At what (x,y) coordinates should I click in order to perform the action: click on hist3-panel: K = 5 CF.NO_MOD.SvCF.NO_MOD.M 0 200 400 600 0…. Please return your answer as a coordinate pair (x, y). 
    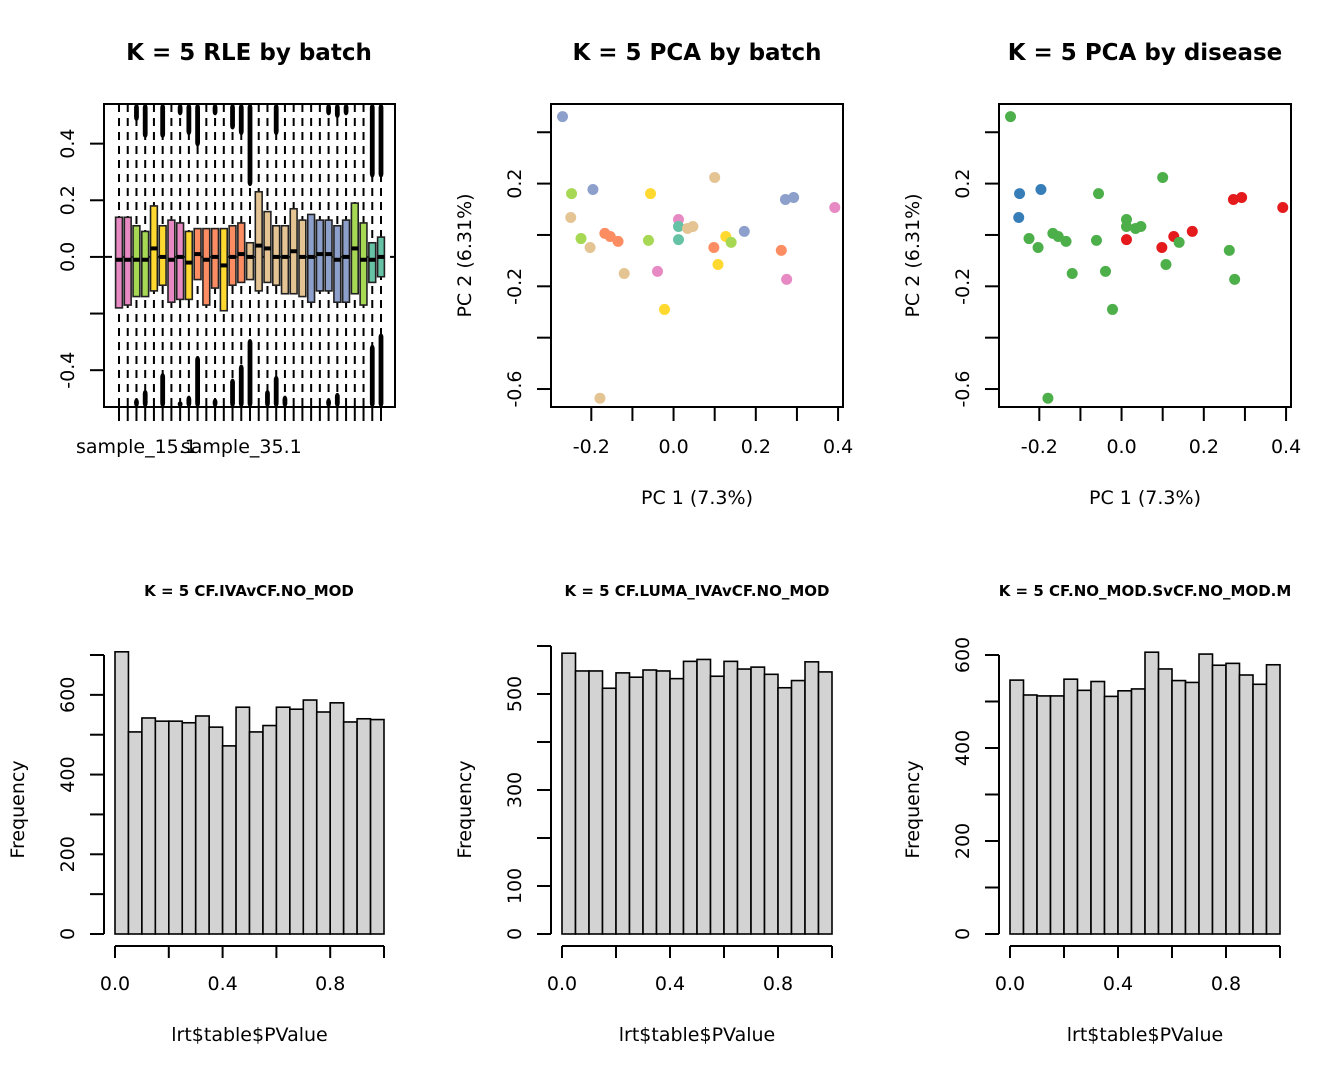
    Looking at the image, I should click on (1096, 814).